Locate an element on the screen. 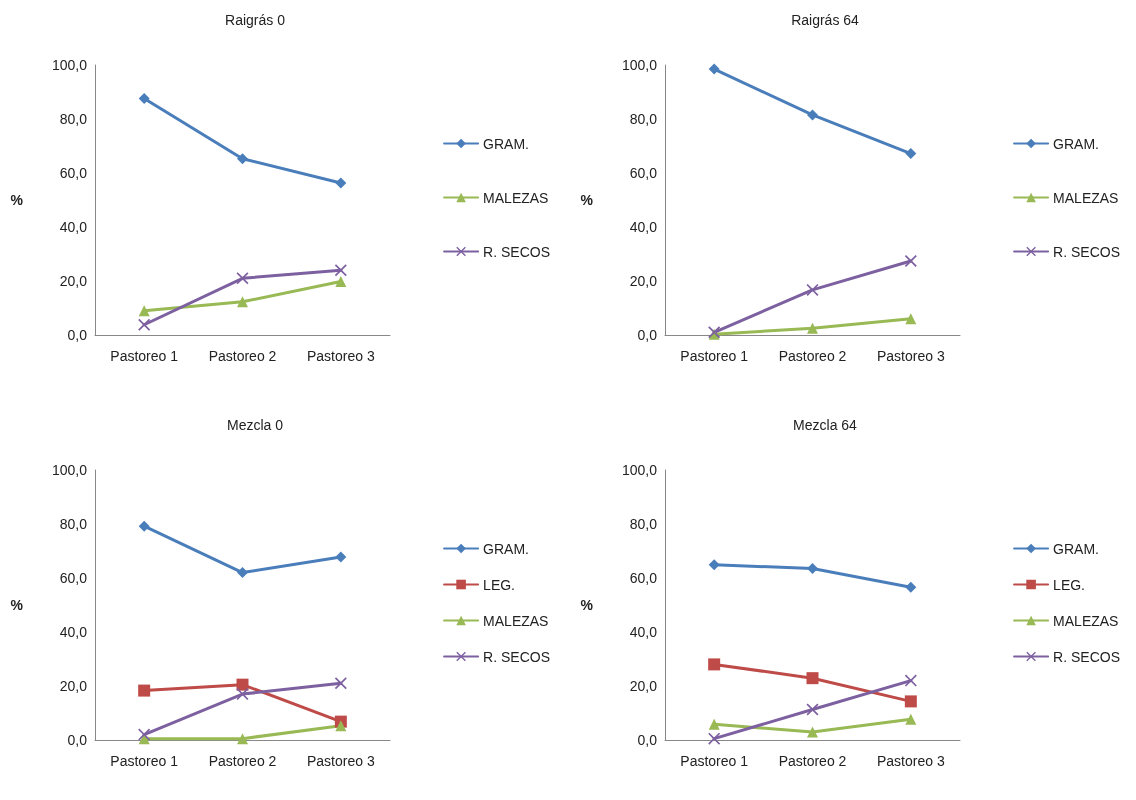 The image size is (1136, 800). chart-title: Mezcla 64 is located at coordinates (825, 425).